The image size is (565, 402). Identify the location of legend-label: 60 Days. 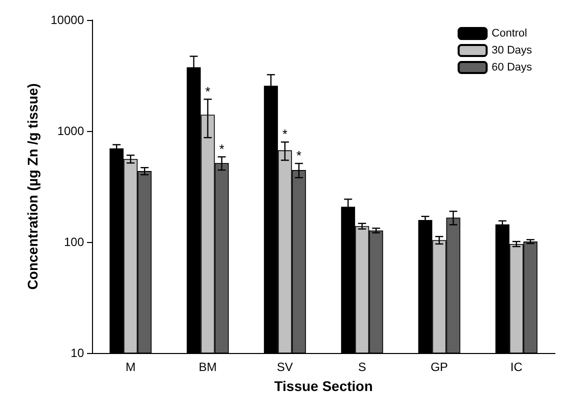
(512, 68).